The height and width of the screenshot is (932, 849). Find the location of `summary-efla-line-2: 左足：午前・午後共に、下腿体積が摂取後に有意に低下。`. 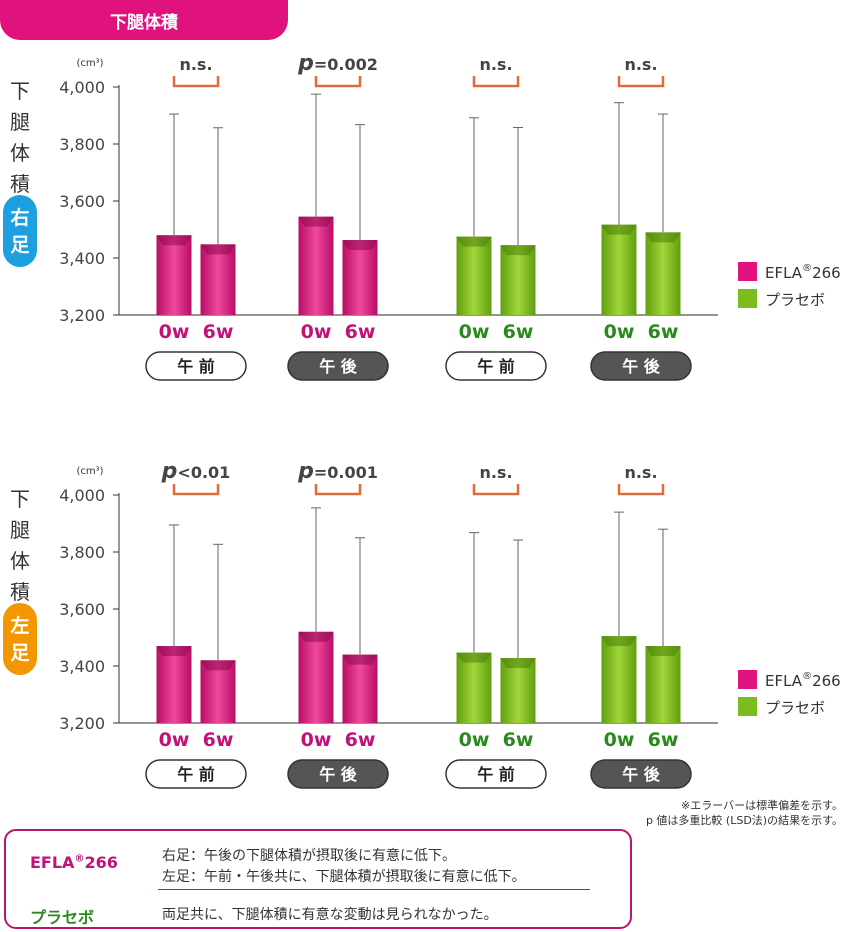

summary-efla-line-2: 左足：午前・午後共に、下腿体積が摂取後に有意に低下。 is located at coordinates (344, 877).